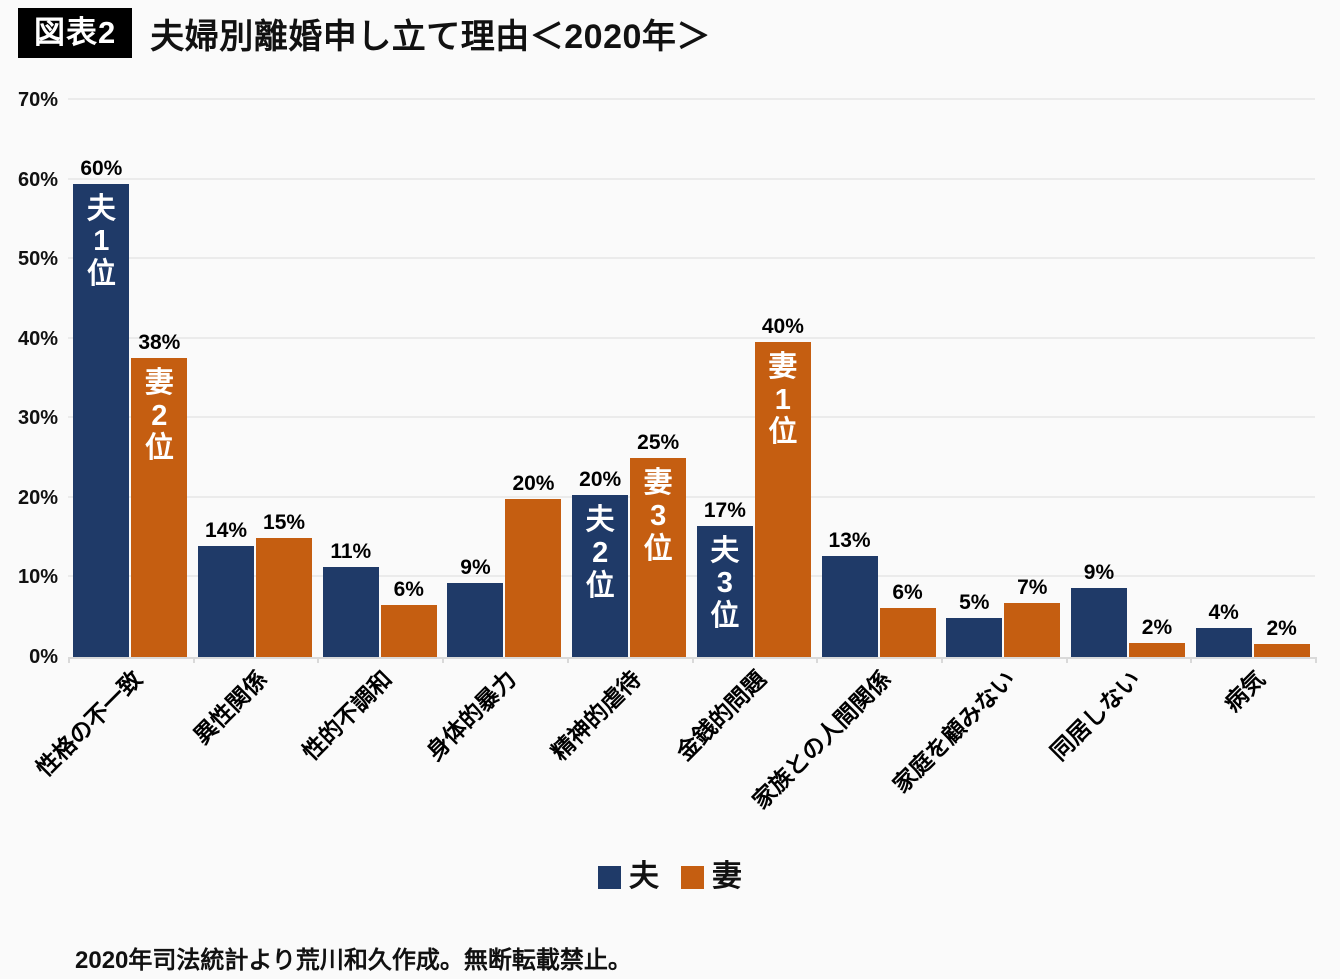 The width and height of the screenshot is (1340, 979). Describe the element at coordinates (821, 739) in the screenshot. I see `x-category-label: 家族との人間関係` at that location.